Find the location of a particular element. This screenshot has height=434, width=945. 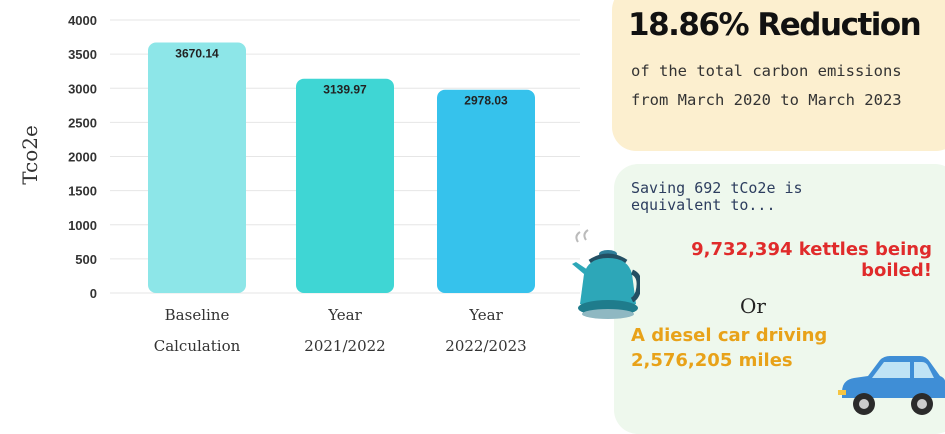

data-label: 3139.97 is located at coordinates (345, 90).